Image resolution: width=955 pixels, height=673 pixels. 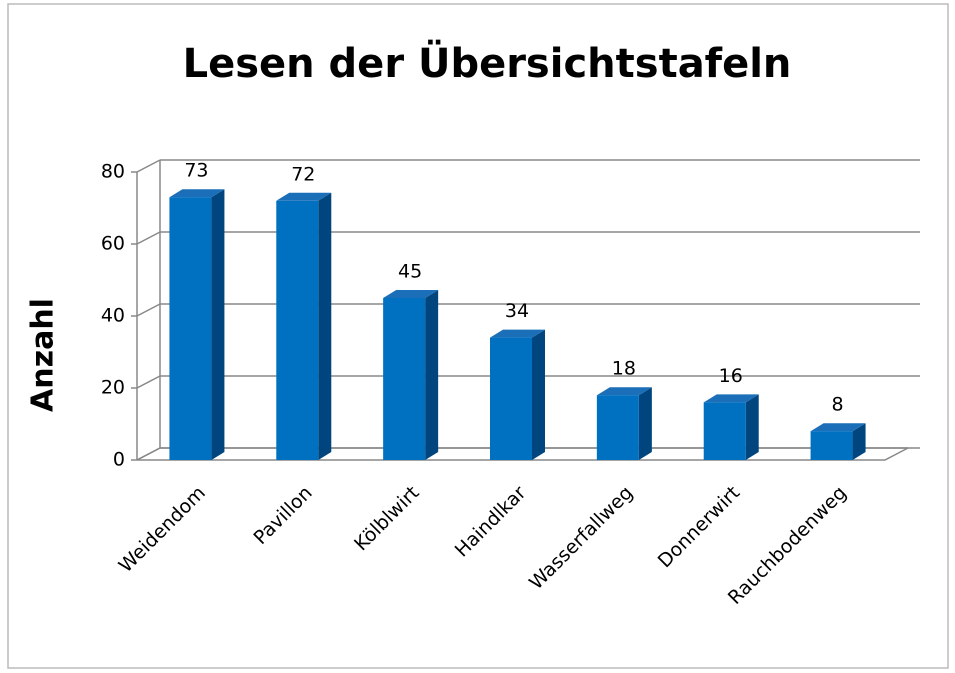 What do you see at coordinates (410, 272) in the screenshot?
I see `data-label: 45` at bounding box center [410, 272].